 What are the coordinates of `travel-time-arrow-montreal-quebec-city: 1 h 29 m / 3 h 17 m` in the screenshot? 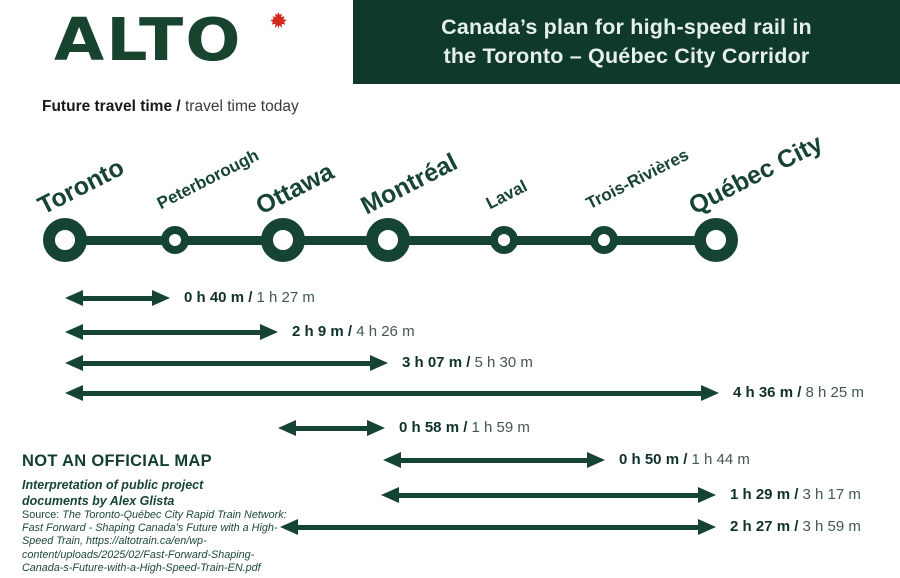 It's located at (621, 495).